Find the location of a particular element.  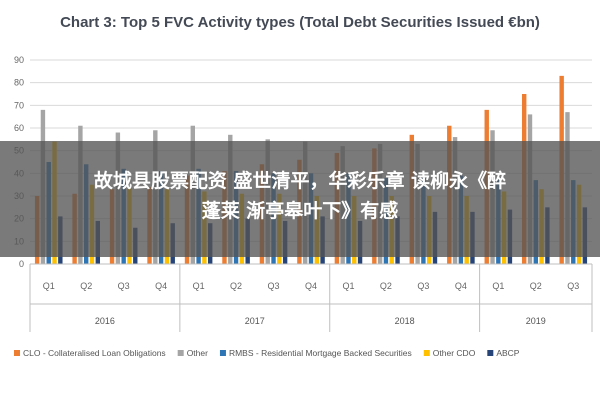

y-tick-label: 60 is located at coordinates (19, 128).